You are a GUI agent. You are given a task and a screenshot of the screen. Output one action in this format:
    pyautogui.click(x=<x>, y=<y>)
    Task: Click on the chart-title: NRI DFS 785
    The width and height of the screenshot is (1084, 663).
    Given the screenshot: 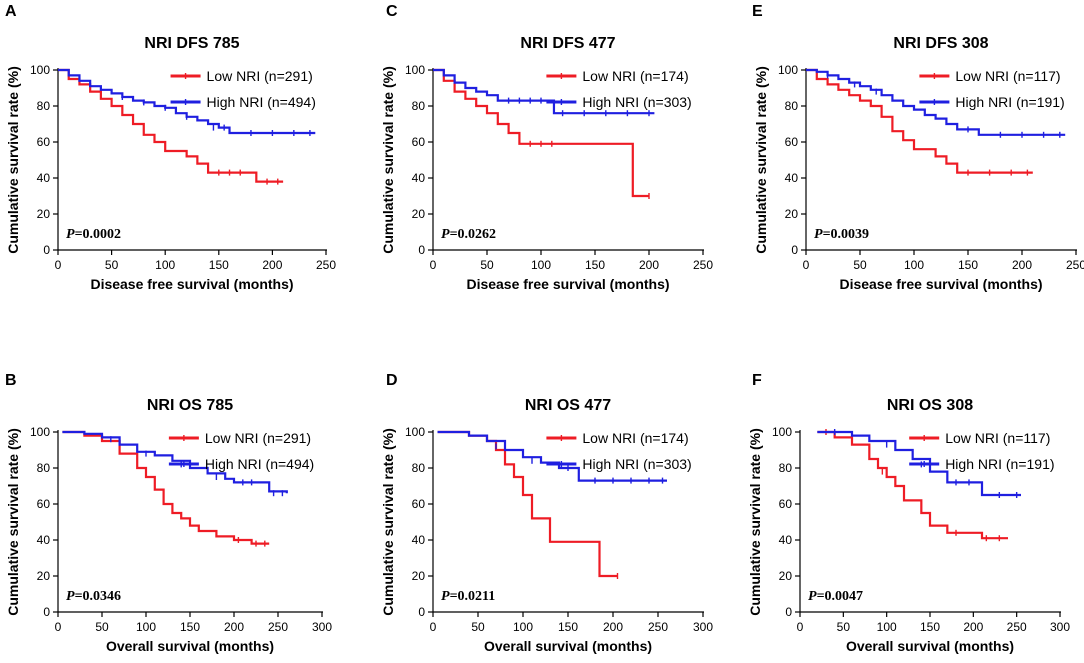 What is the action you would take?
    pyautogui.click(x=191, y=43)
    